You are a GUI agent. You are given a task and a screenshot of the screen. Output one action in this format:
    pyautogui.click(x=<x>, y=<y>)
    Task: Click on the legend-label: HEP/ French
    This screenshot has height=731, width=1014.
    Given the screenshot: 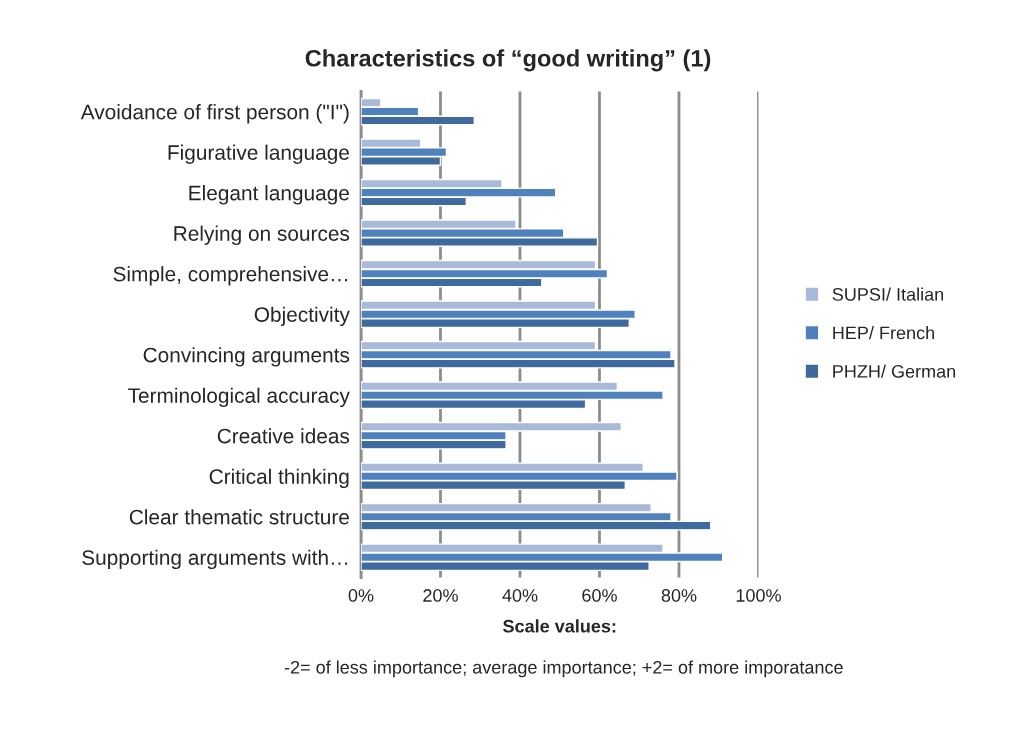 What is the action you would take?
    pyautogui.click(x=883, y=333)
    